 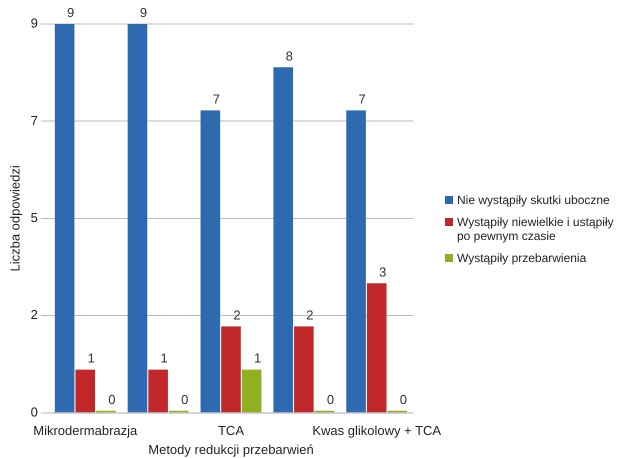 I want to click on y-tick-label: 2, so click(x=34, y=314).